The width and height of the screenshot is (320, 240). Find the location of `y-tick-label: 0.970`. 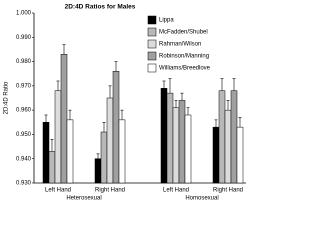

y-tick-label: 0.970 is located at coordinates (24, 86).